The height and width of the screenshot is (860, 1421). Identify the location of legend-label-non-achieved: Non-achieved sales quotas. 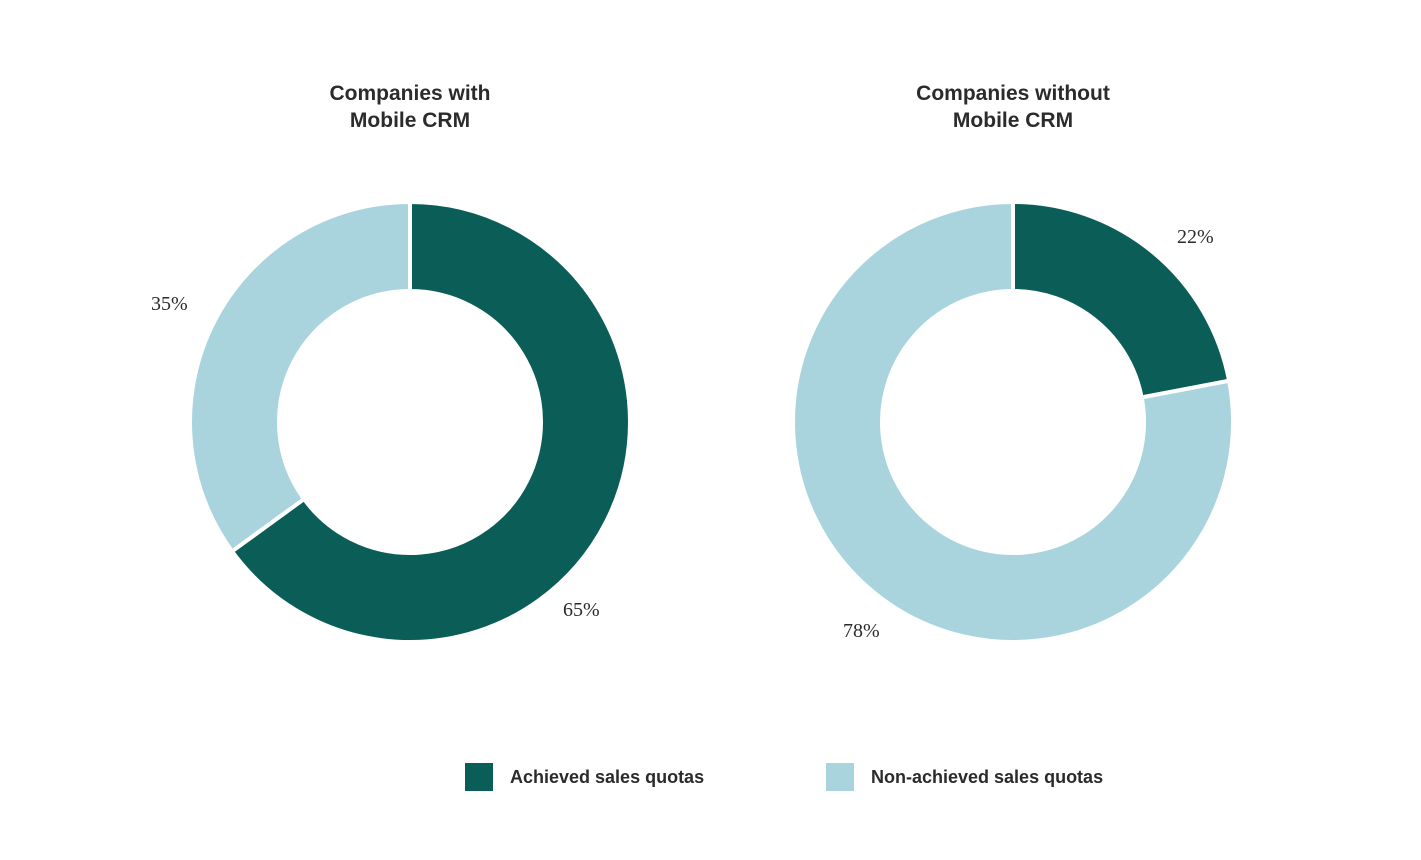
(987, 776).